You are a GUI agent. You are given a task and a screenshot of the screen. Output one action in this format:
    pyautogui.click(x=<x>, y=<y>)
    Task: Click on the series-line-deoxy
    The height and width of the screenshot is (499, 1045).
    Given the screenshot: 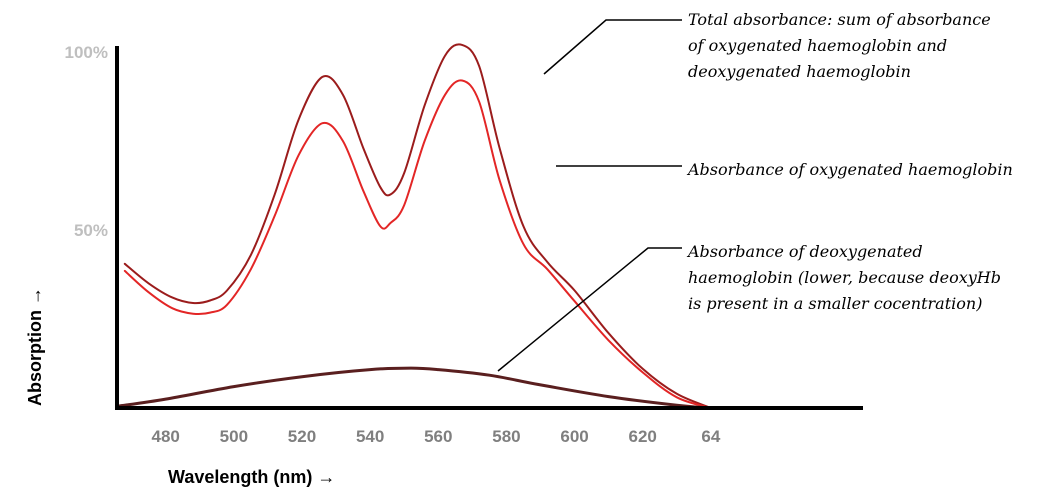 What is the action you would take?
    pyautogui.click(x=414, y=388)
    